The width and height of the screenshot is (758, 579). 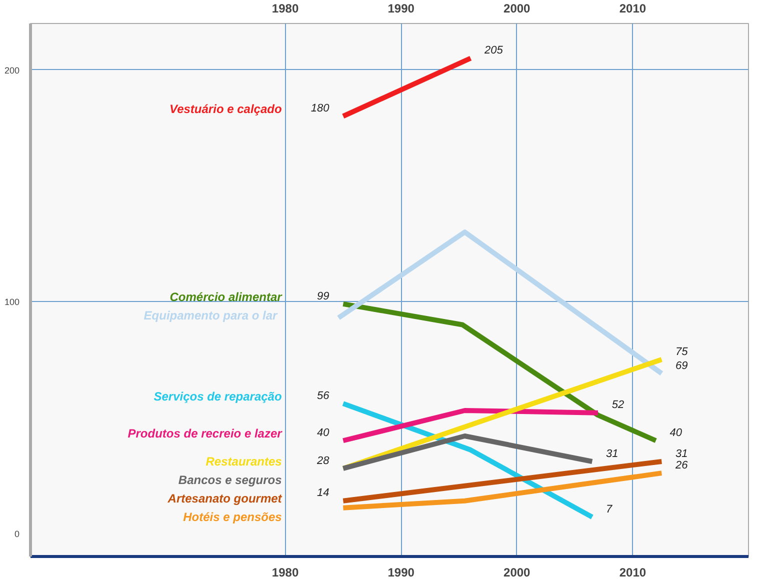 What do you see at coordinates (285, 9) in the screenshot?
I see `x-tick-label: 1980` at bounding box center [285, 9].